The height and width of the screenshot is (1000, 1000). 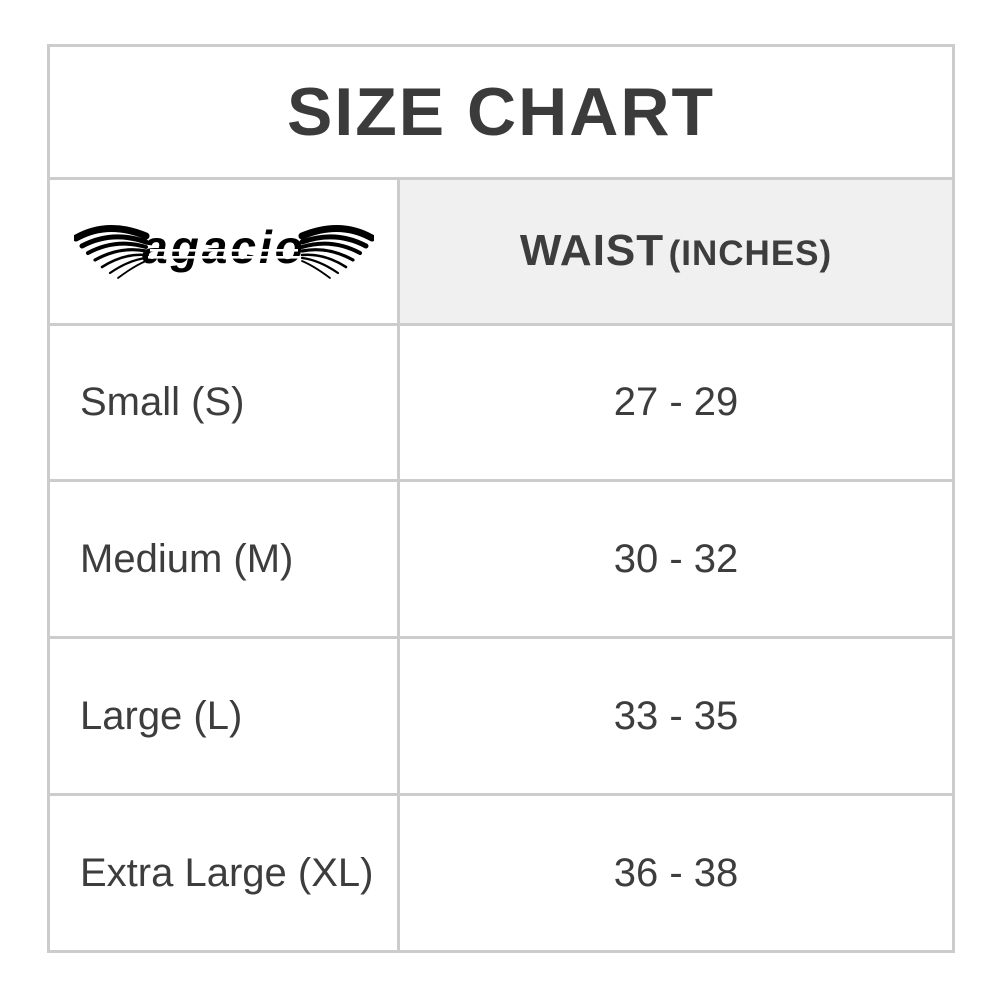 What do you see at coordinates (592, 251) in the screenshot?
I see `waist-header-label: WAIST` at bounding box center [592, 251].